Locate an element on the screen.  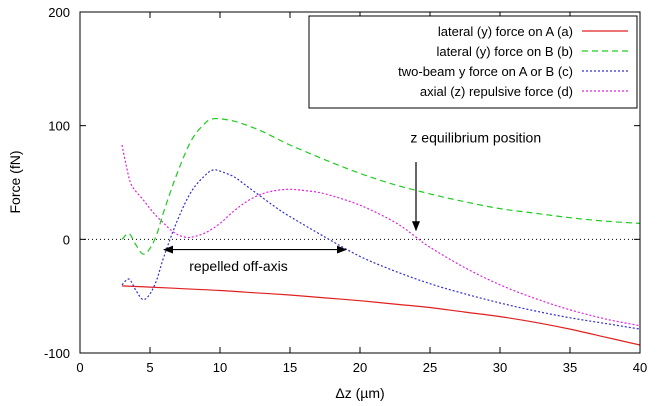
x-tick-label: 40 is located at coordinates (640, 367).